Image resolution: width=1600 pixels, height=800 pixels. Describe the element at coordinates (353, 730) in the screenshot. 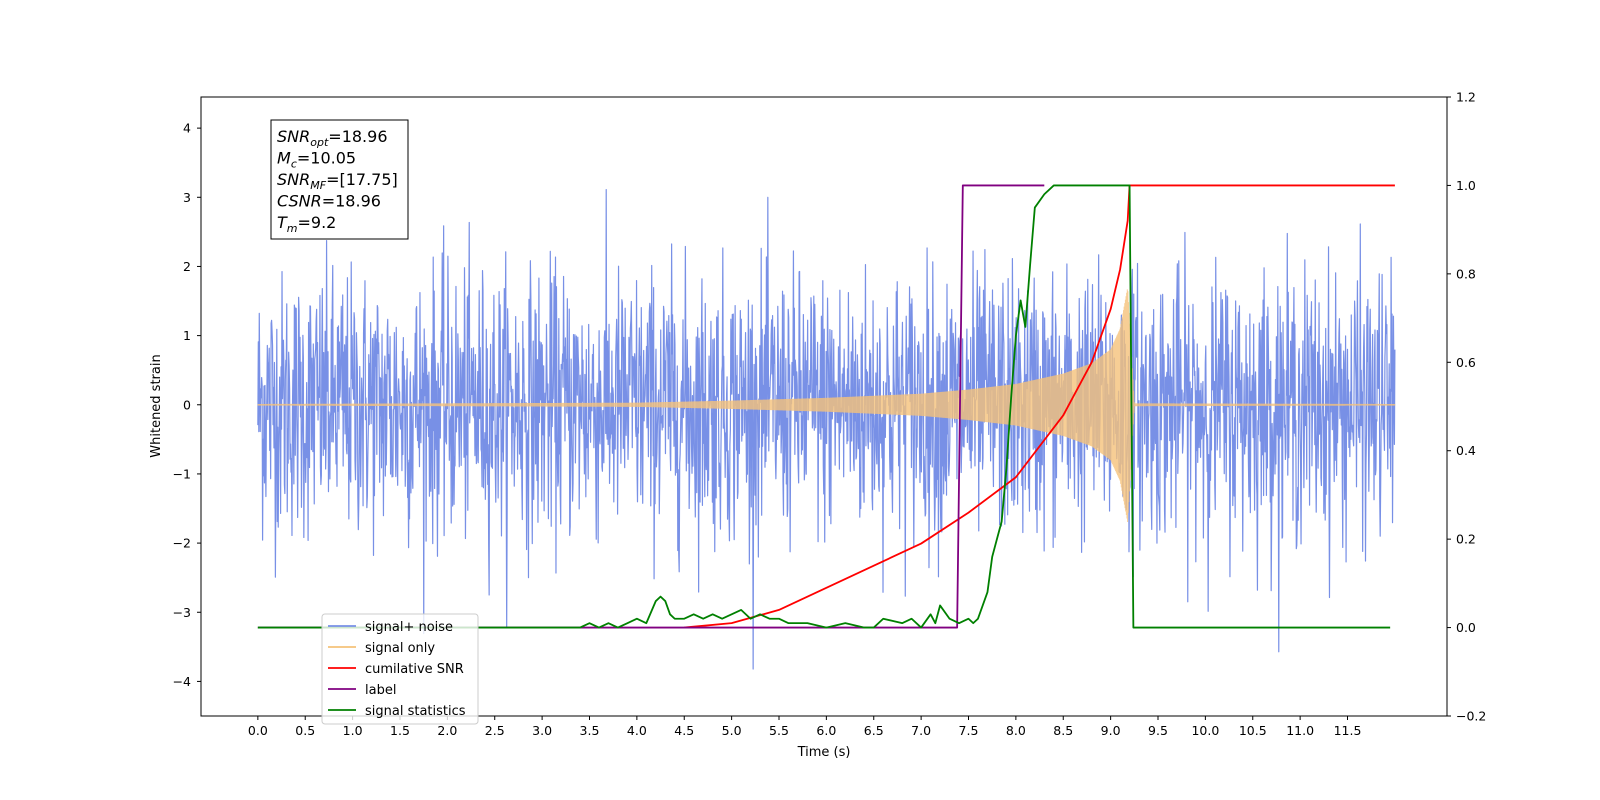

I see `x-tick-label: 1.0` at that location.